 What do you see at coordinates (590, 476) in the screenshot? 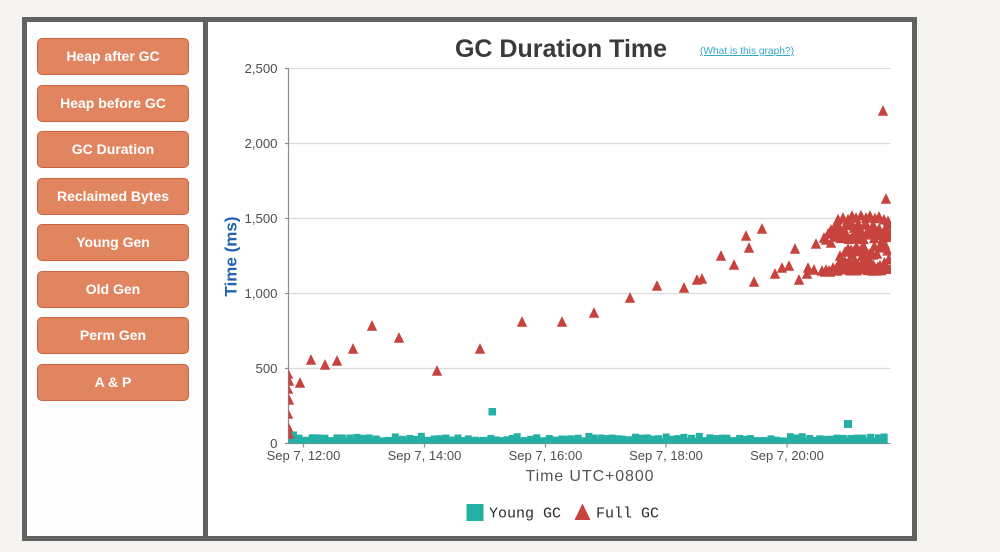
I see `svg-text: Time UTC+0800` at bounding box center [590, 476].